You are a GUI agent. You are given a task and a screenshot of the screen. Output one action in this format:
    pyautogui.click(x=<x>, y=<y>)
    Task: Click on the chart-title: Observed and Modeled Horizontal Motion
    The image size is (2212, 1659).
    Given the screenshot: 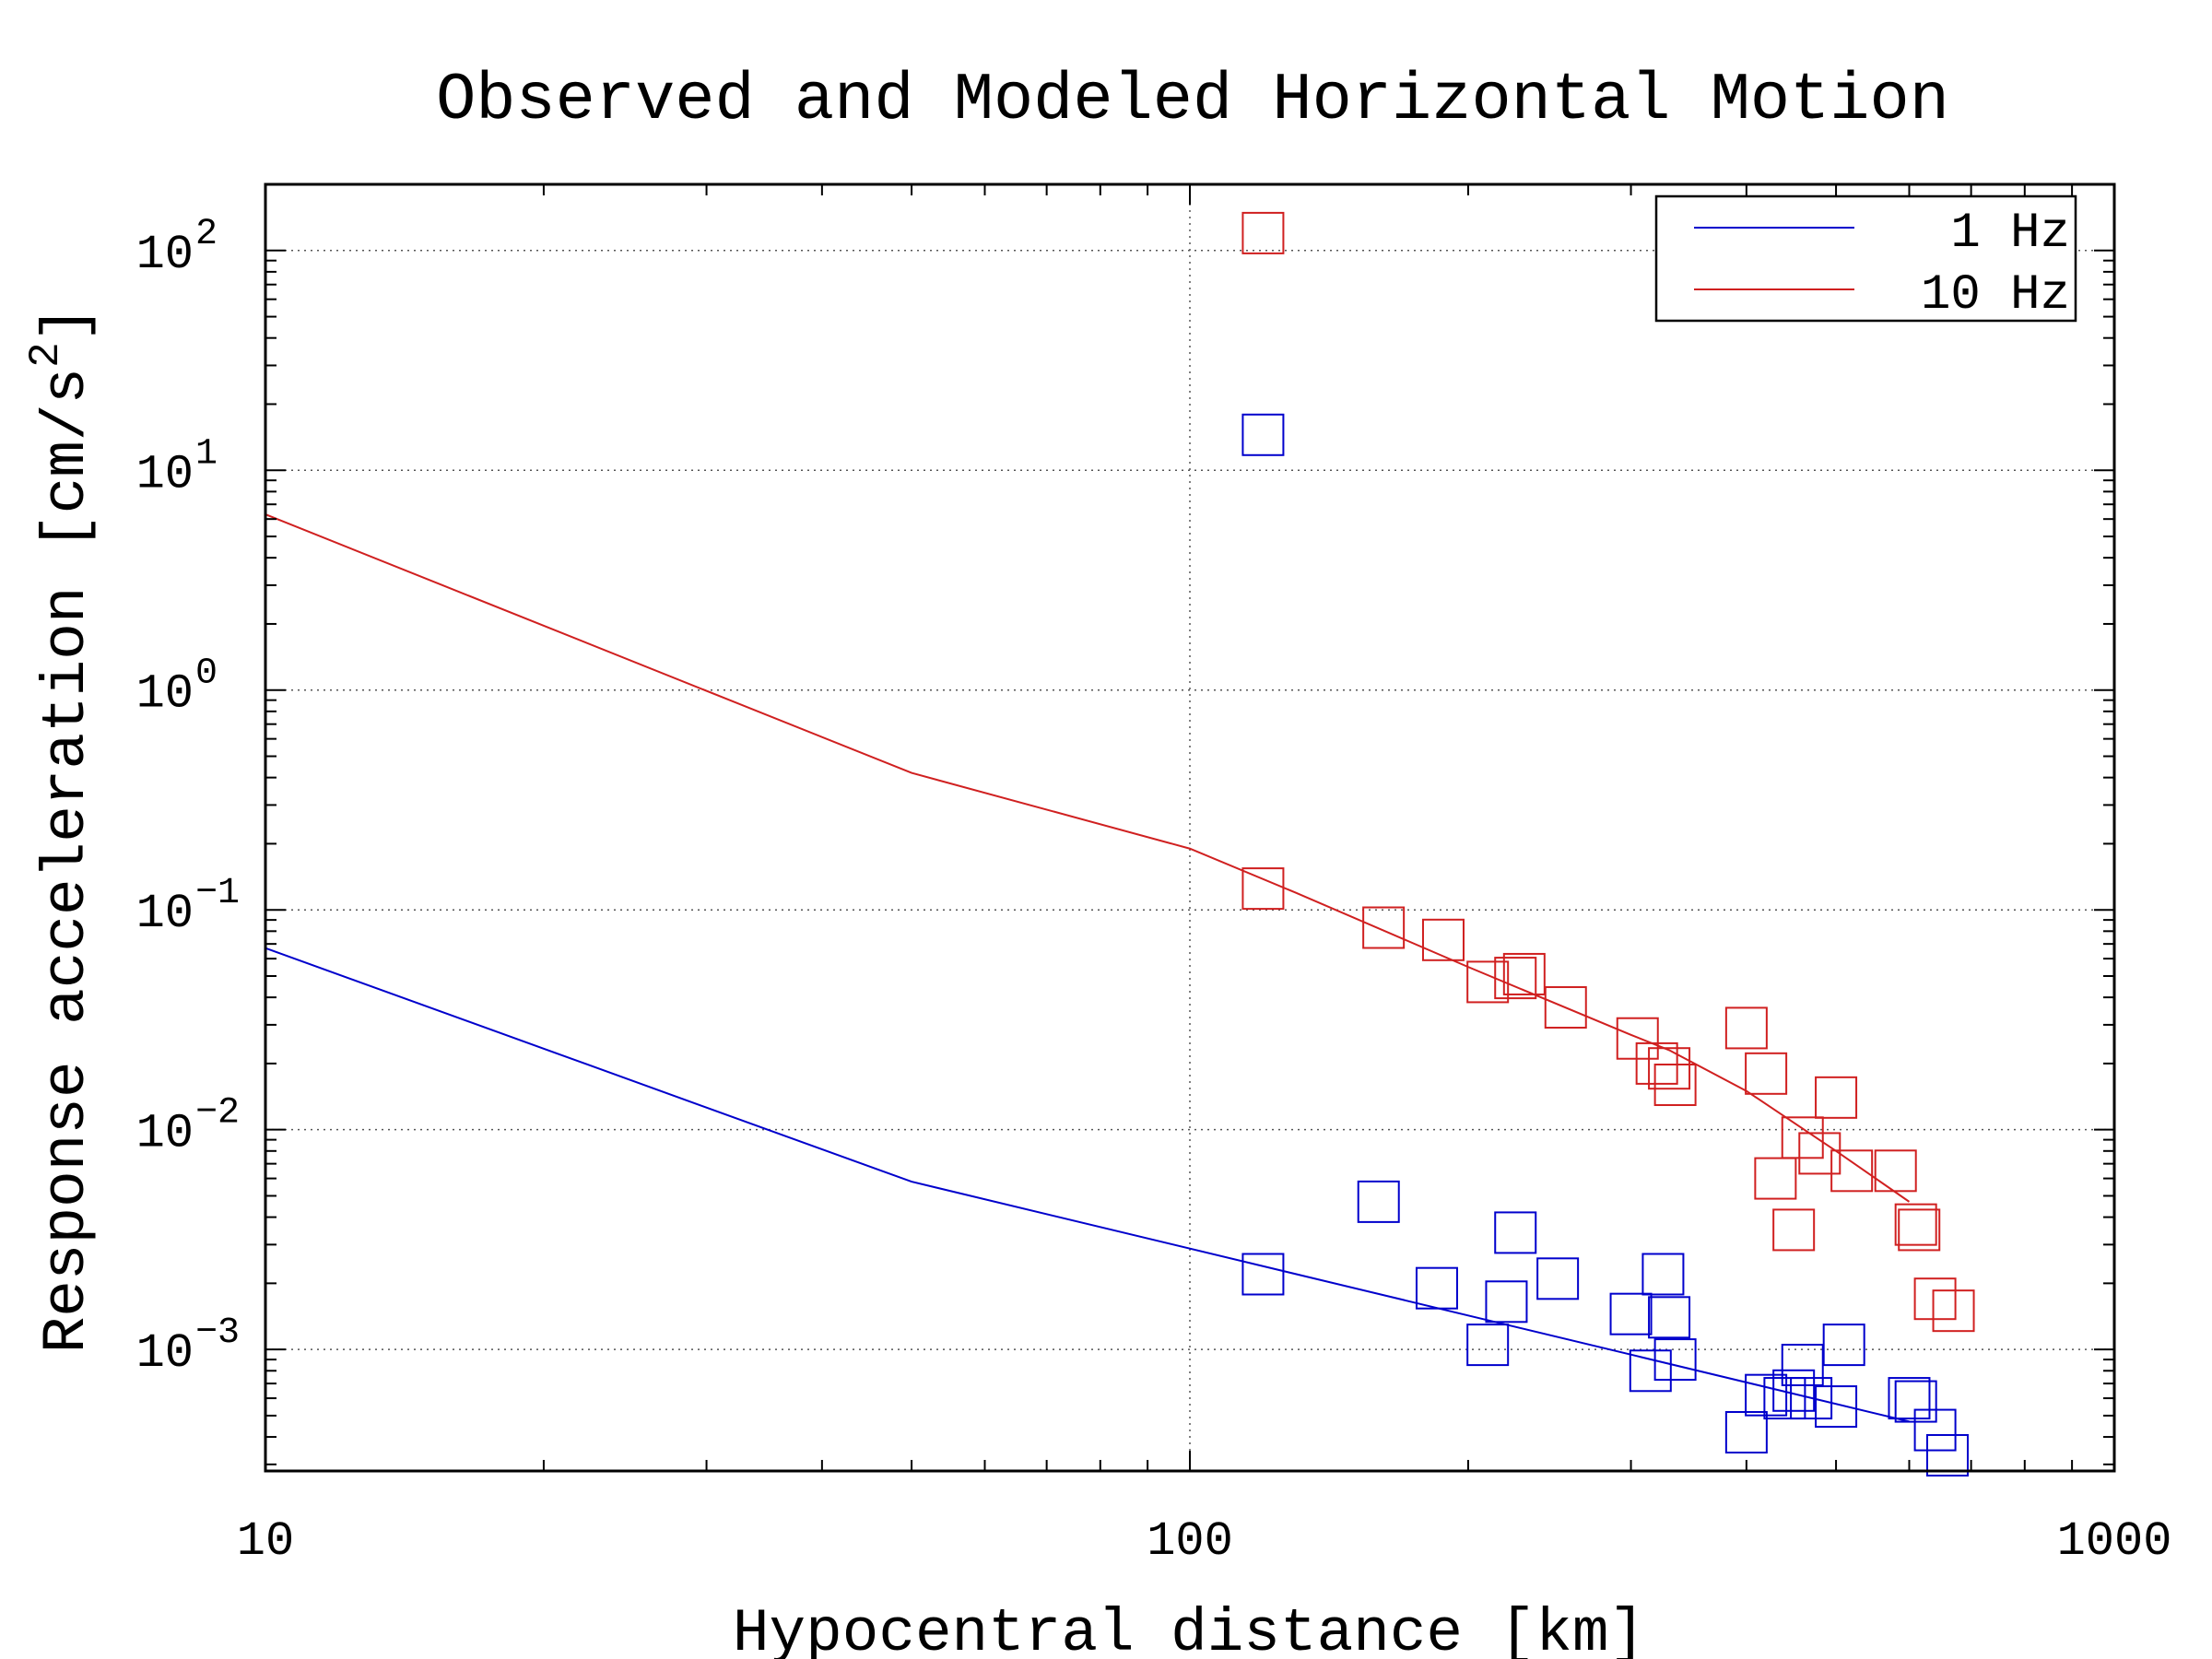 What is the action you would take?
    pyautogui.click(x=1192, y=100)
    